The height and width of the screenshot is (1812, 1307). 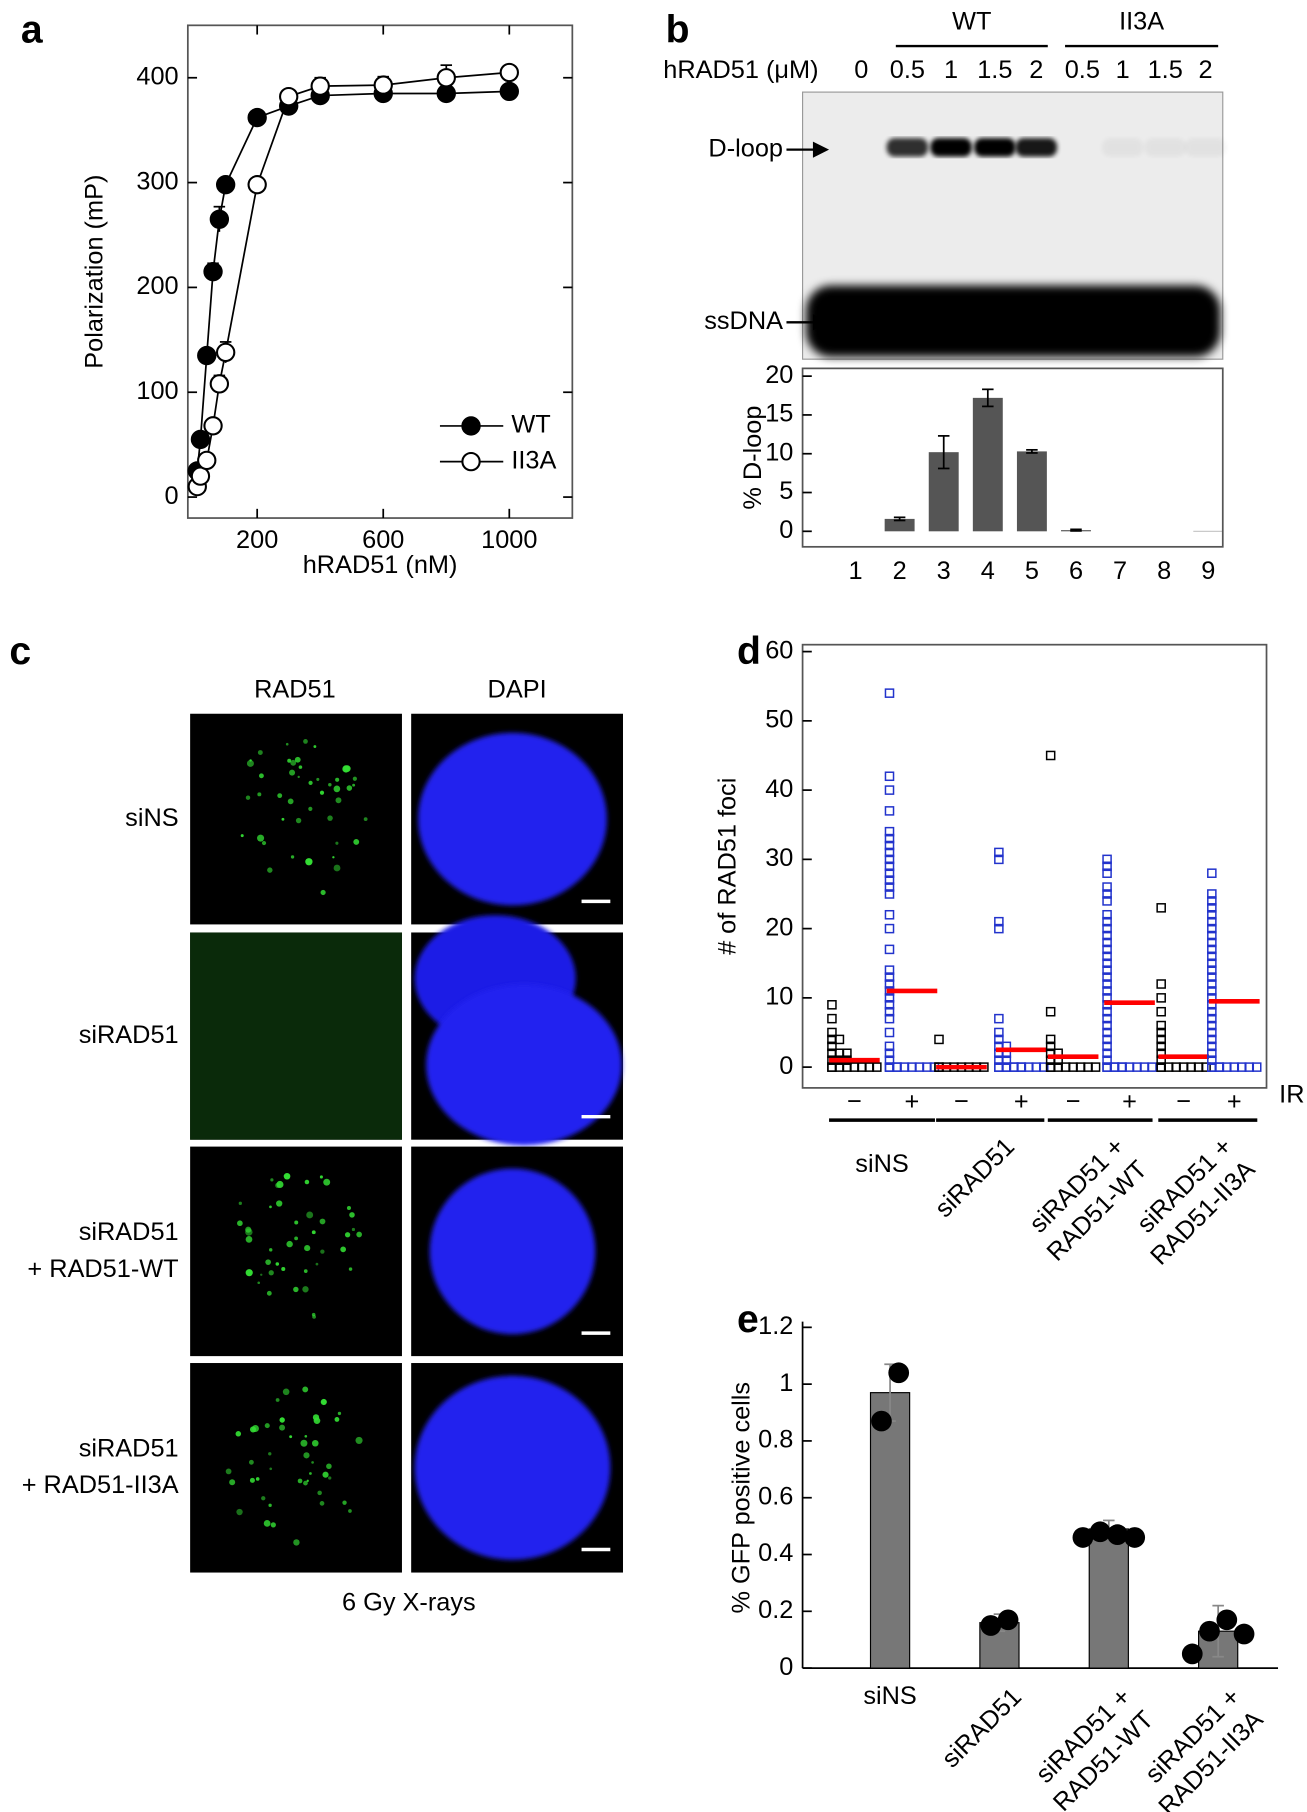 I want to click on series-line, so click(x=353, y=280).